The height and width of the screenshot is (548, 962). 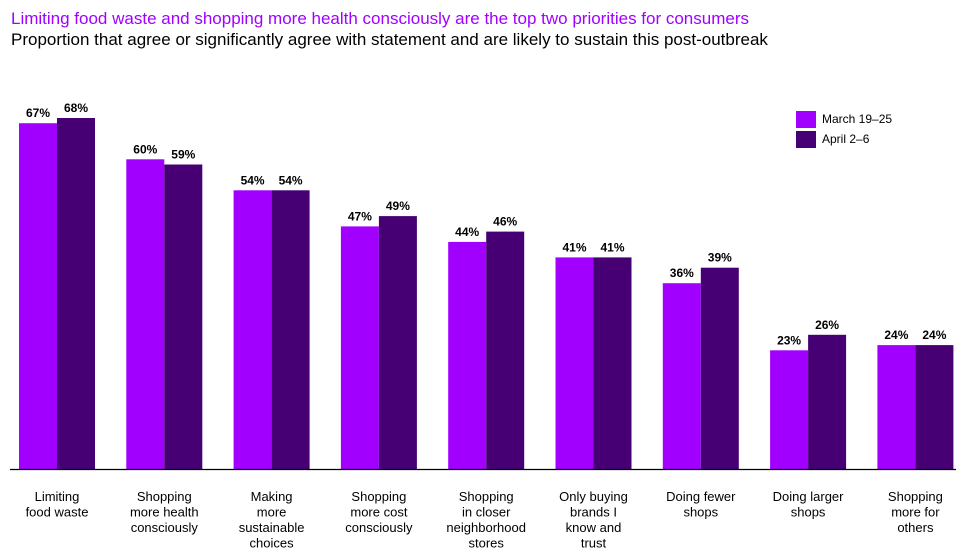 I want to click on category-label-line: stores, so click(x=486, y=542).